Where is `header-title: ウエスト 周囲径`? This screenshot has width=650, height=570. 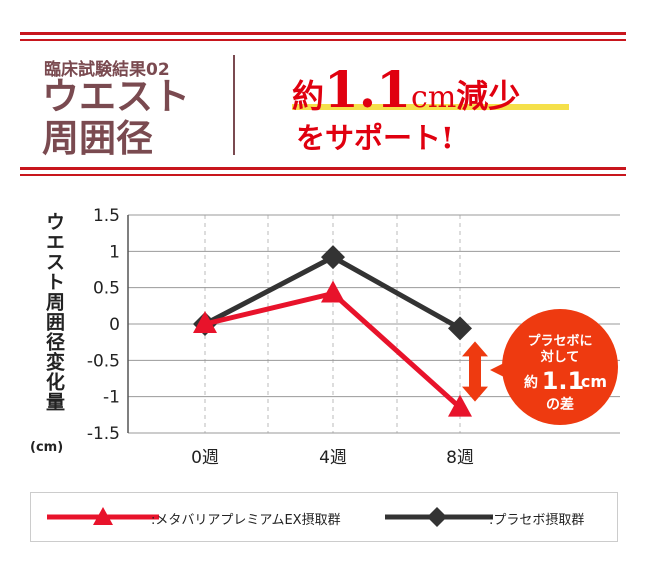
header-title: ウエスト 周囲径 is located at coordinates (116, 118).